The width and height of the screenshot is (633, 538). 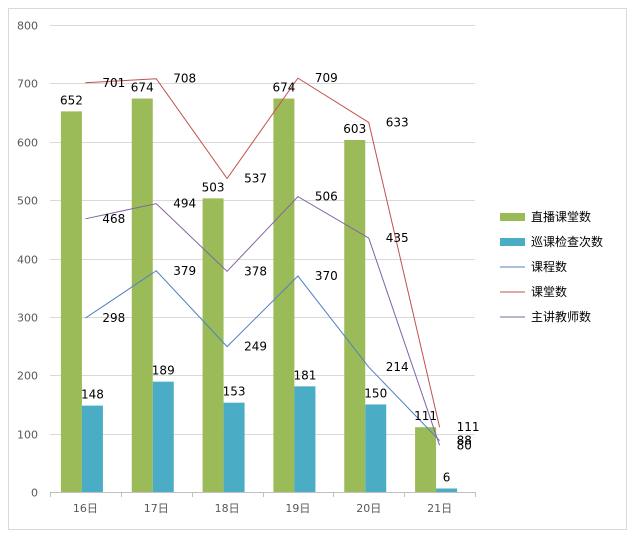 I want to click on y-tick-label: 500, so click(x=27, y=201).